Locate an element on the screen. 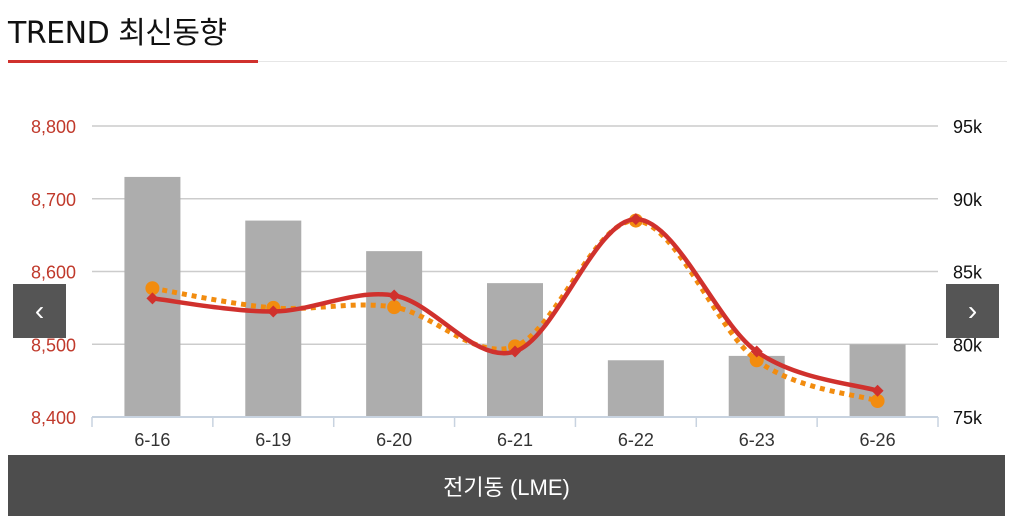  left-axis-tick: 8,800 is located at coordinates (53, 127).